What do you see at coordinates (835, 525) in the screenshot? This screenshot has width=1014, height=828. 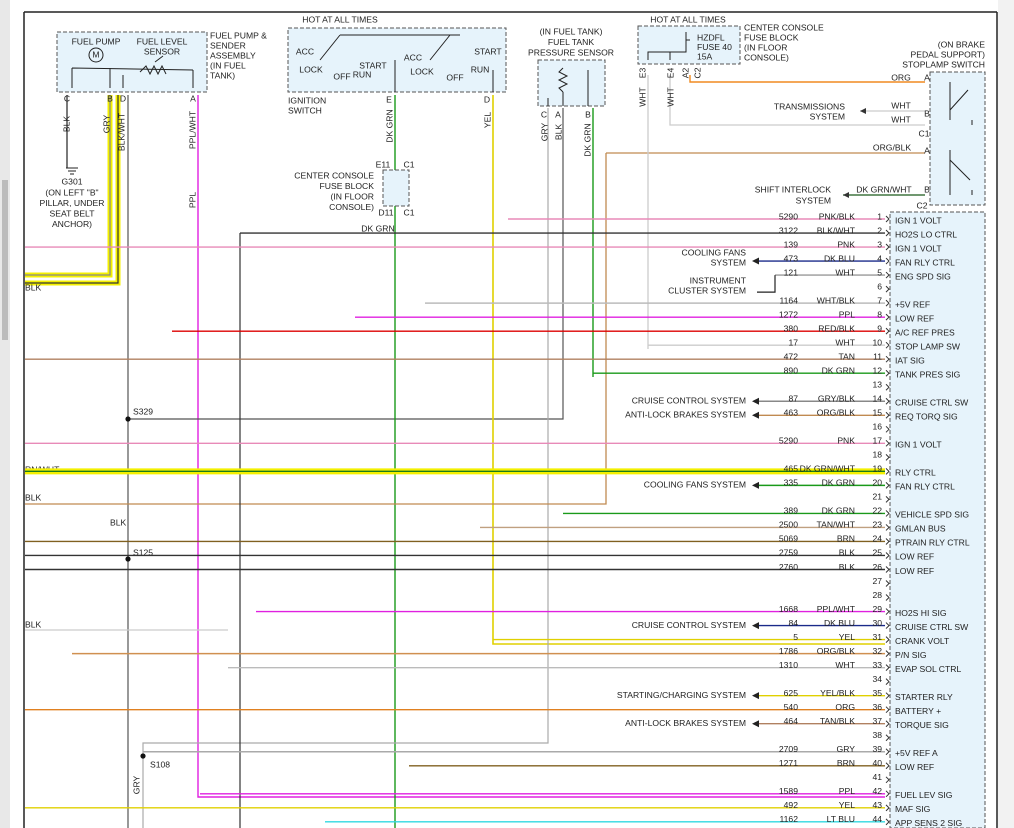 I see `wire-color: TAN/WHT` at bounding box center [835, 525].